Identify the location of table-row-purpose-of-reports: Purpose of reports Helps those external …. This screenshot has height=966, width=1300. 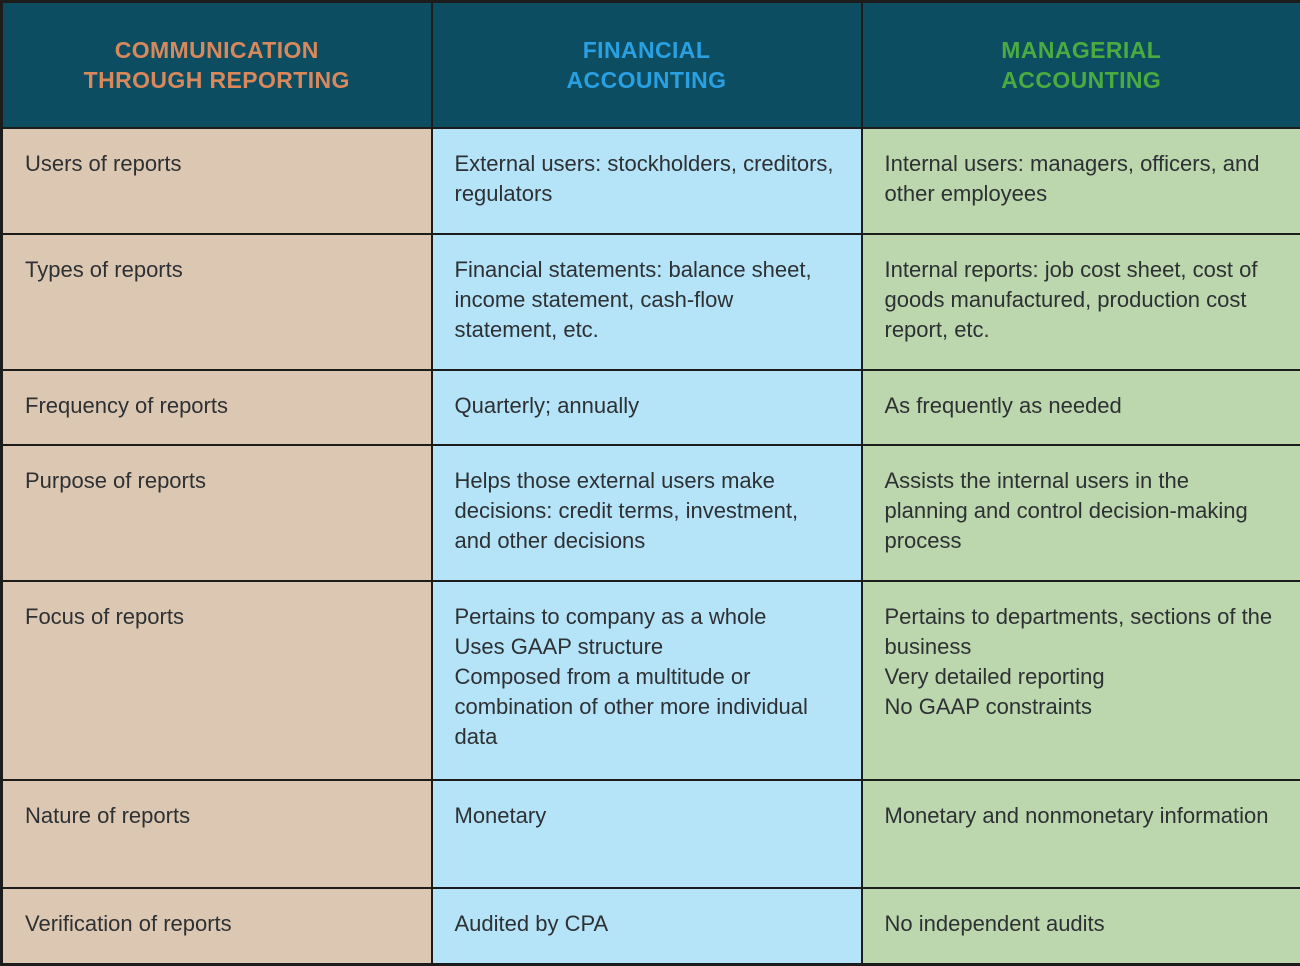
(651, 513).